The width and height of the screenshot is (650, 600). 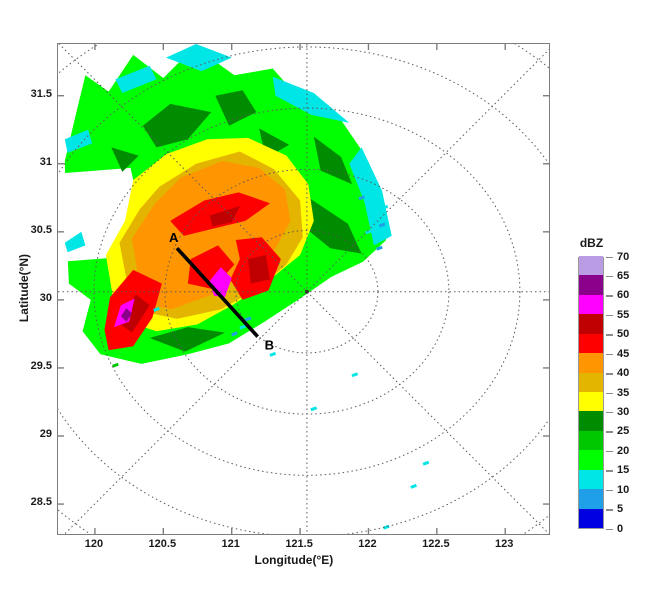 I want to click on y-tick-label: 31, so click(x=45, y=161).